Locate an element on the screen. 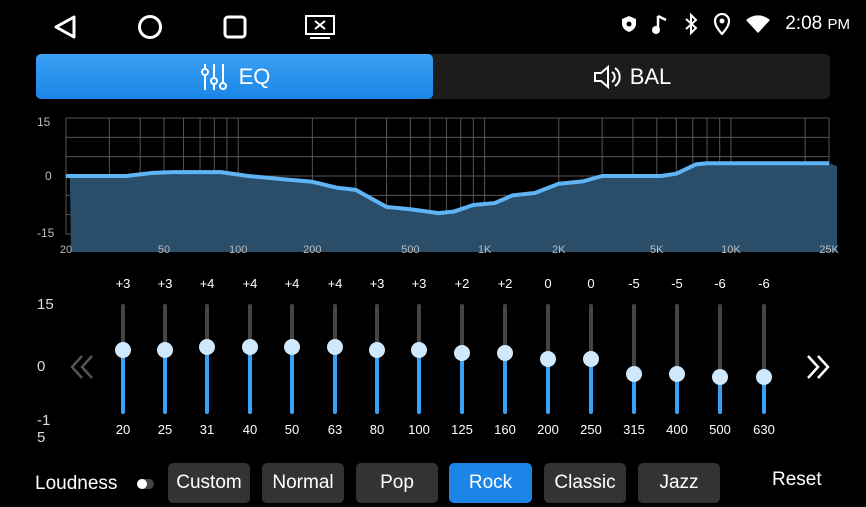 The height and width of the screenshot is (507, 866). band-frequency: 31 is located at coordinates (207, 429).